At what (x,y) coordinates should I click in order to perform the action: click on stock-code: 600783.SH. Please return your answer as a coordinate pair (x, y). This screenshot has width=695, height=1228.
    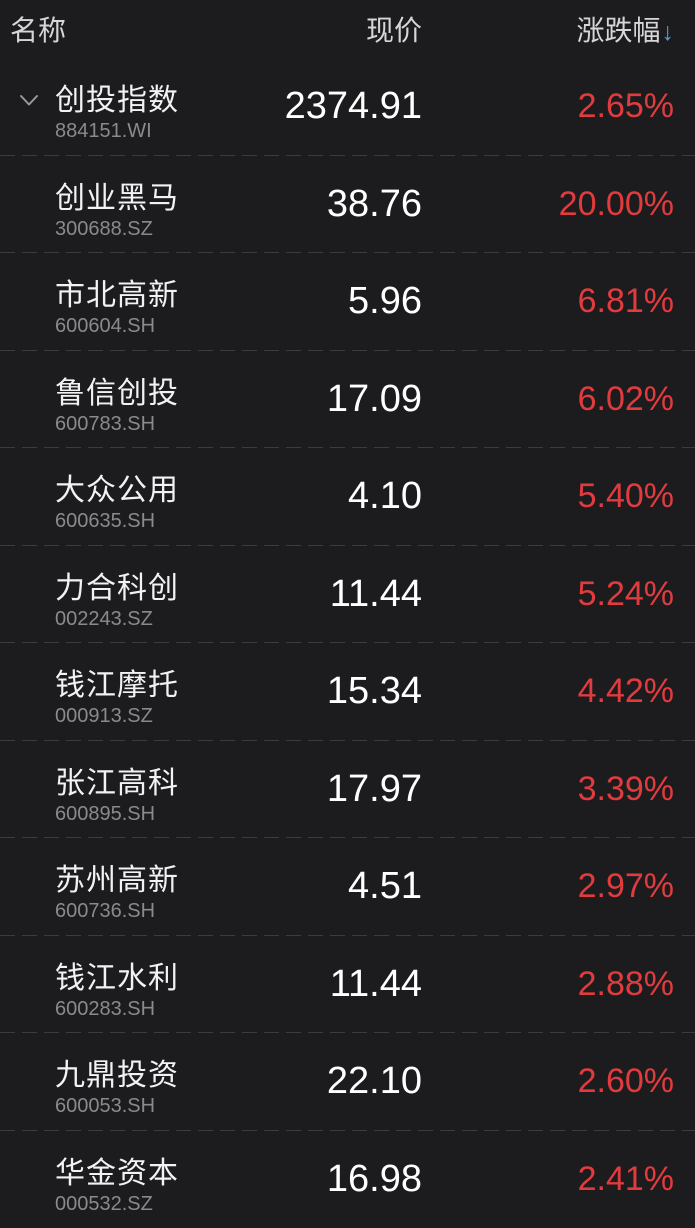
    Looking at the image, I should click on (105, 423).